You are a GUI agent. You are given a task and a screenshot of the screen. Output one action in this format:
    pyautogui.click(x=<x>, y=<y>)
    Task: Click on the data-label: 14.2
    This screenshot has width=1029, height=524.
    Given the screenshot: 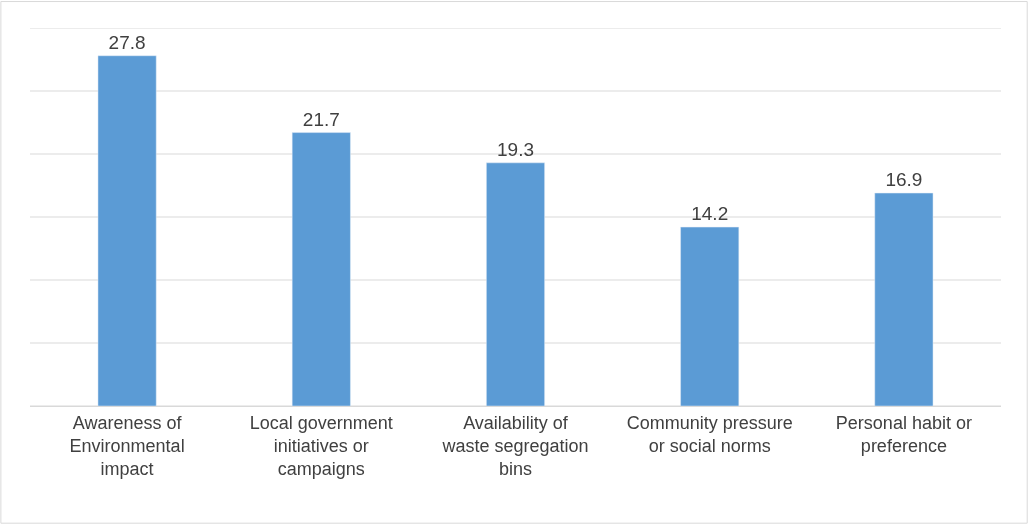 What is the action you would take?
    pyautogui.click(x=710, y=214)
    